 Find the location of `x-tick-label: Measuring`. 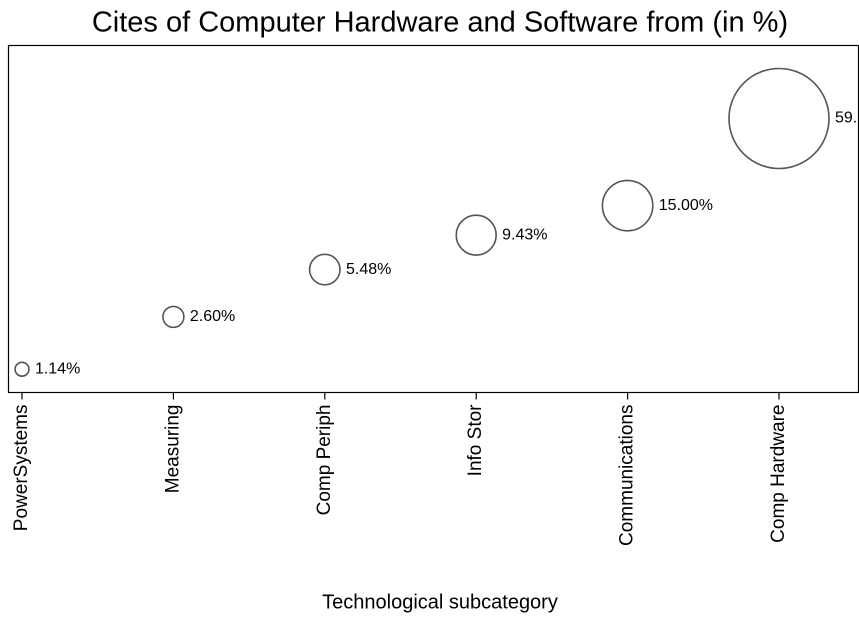

x-tick-label: Measuring is located at coordinates (172, 449).